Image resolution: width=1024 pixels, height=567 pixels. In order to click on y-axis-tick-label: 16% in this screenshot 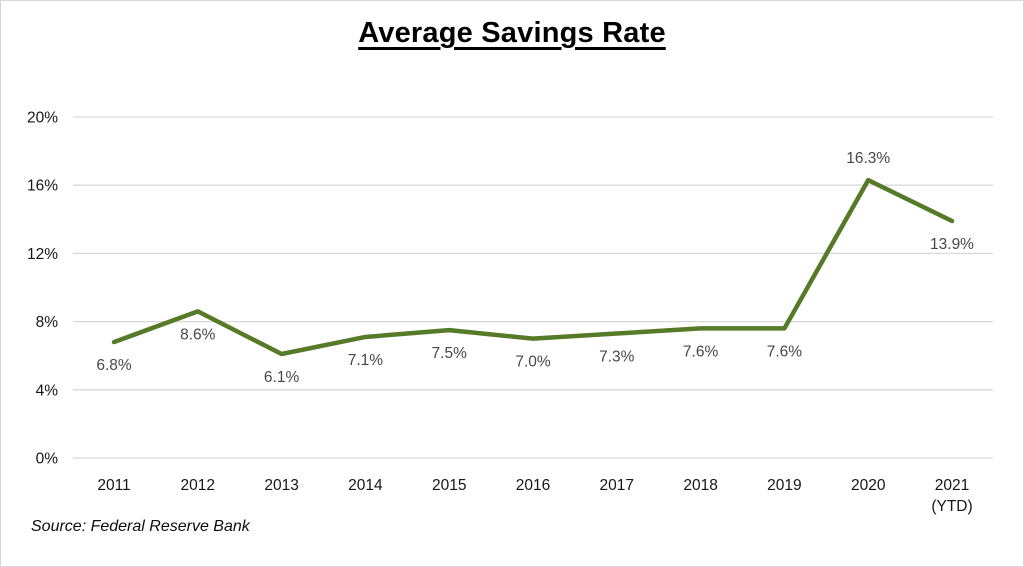, I will do `click(42, 186)`.